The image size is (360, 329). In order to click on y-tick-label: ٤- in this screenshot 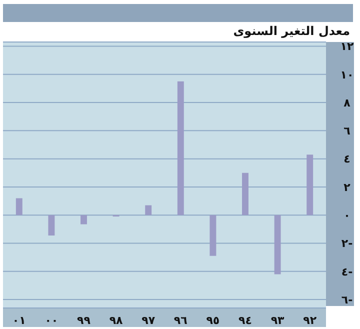, I will do `click(347, 271)`.